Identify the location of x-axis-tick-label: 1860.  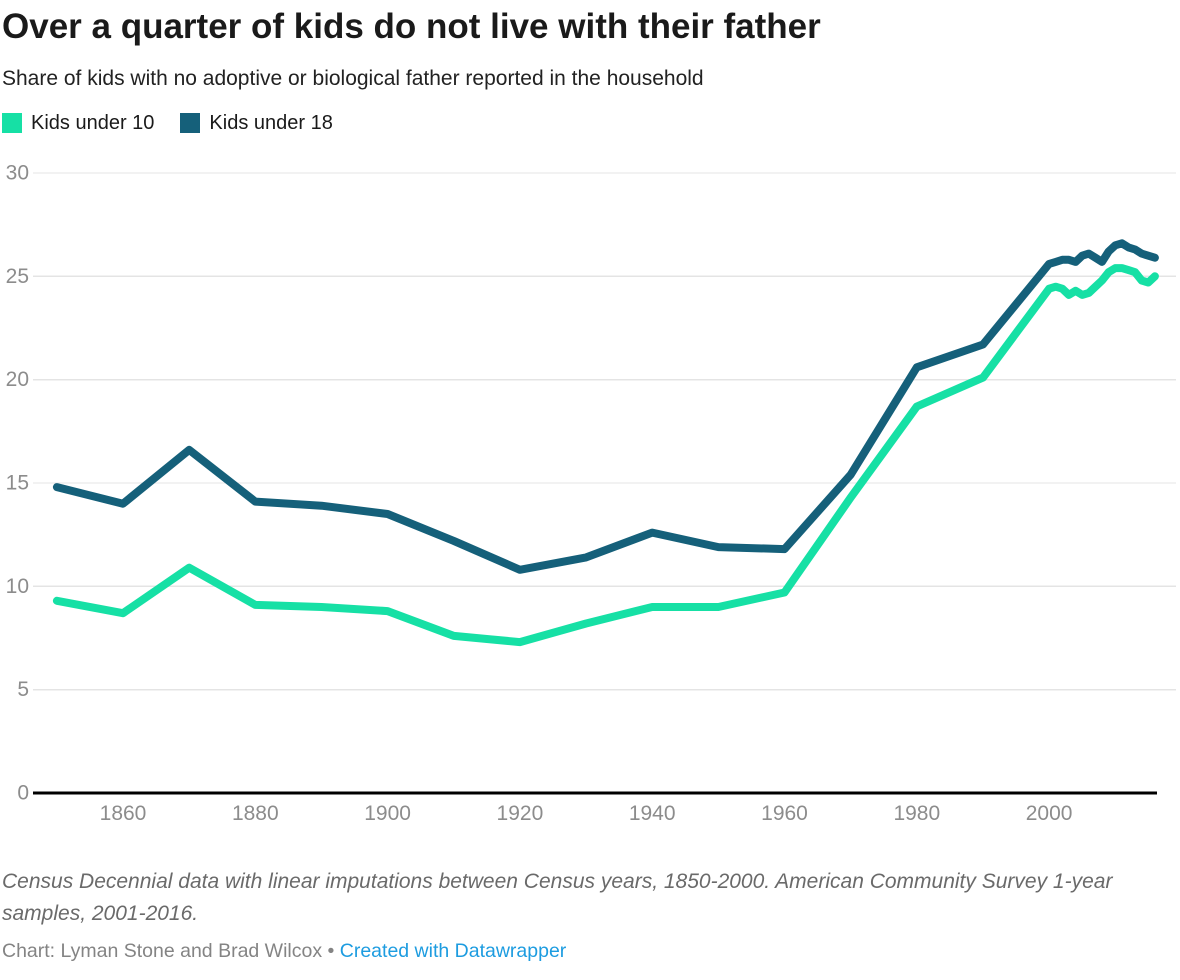
(123, 813).